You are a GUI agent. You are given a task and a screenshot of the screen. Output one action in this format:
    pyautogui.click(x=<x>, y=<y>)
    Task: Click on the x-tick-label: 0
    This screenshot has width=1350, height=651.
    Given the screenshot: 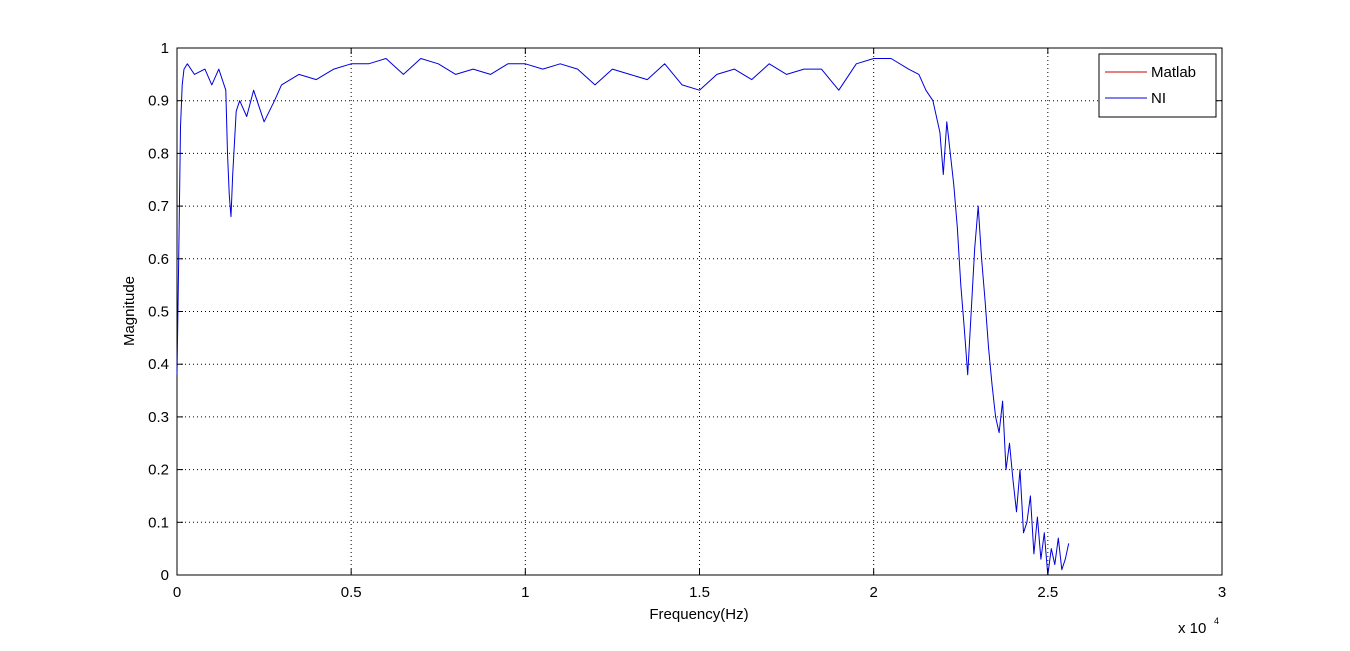 What is the action you would take?
    pyautogui.click(x=177, y=592)
    